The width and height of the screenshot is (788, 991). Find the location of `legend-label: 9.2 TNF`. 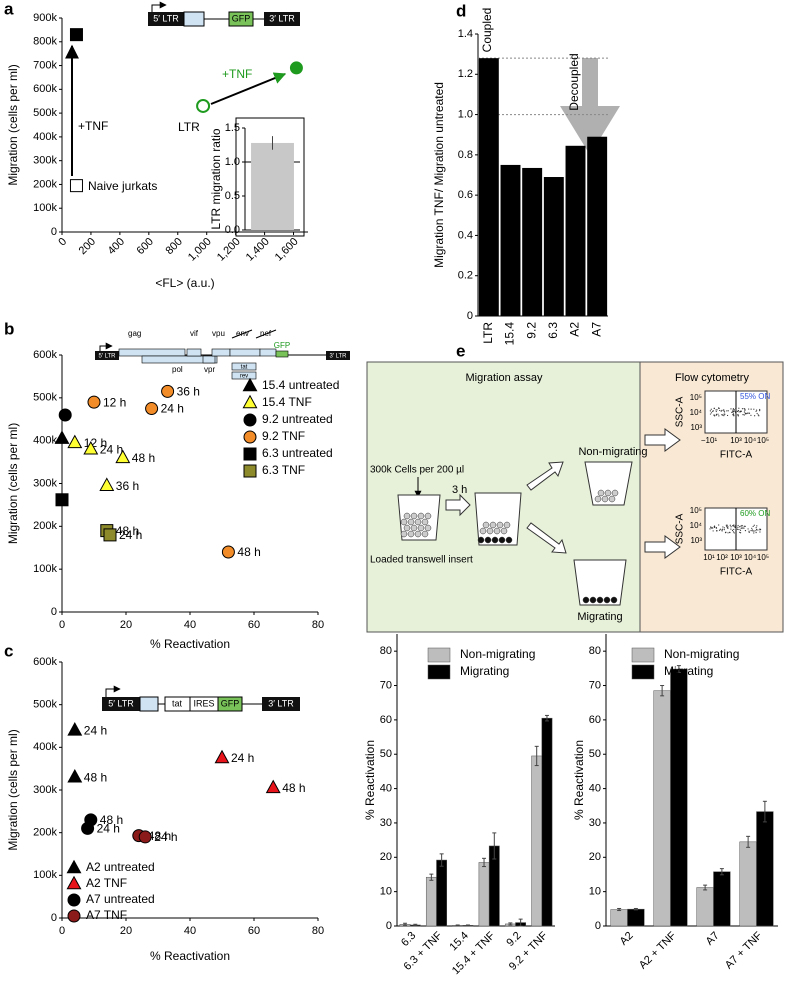

legend-label: 9.2 TNF is located at coordinates (283, 436).